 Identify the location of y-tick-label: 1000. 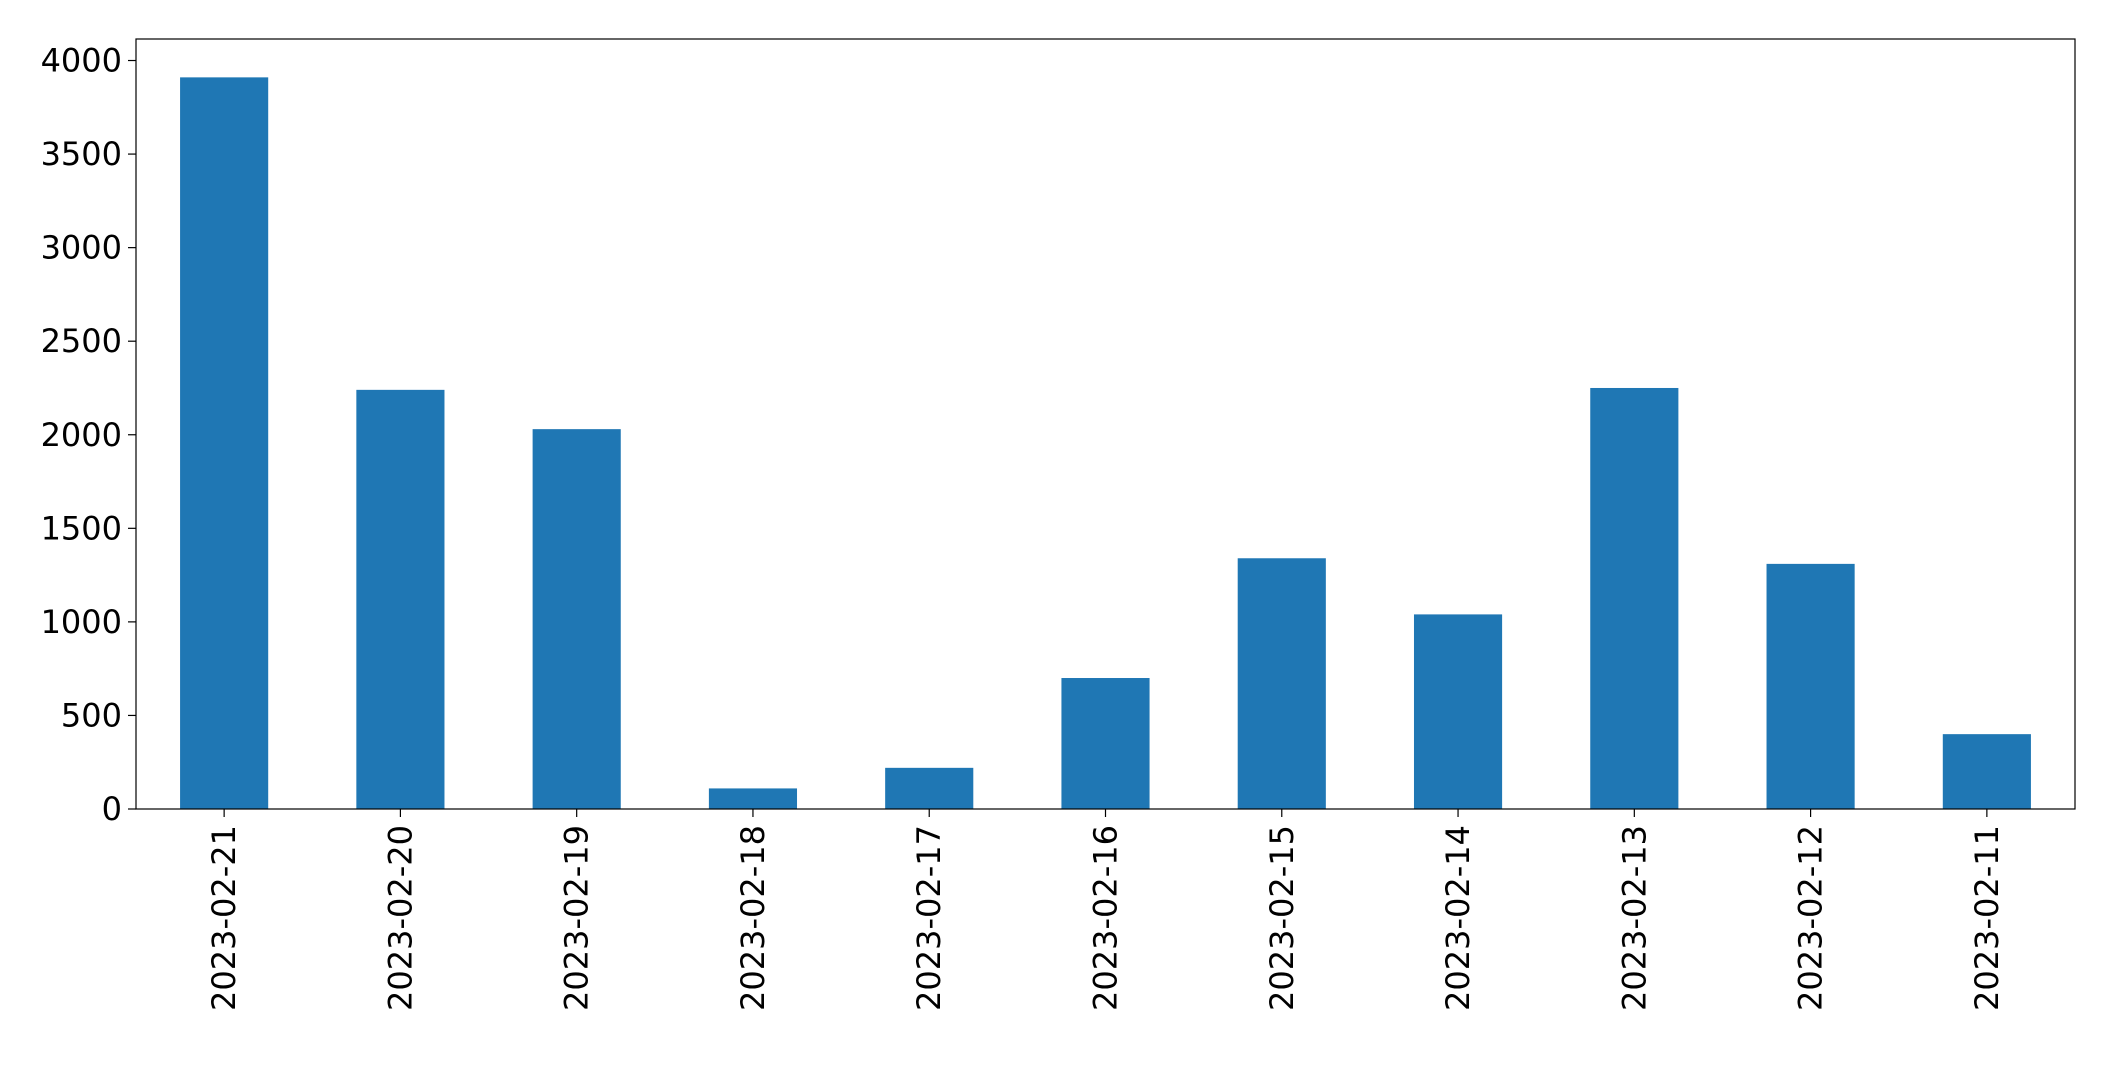
(81, 622).